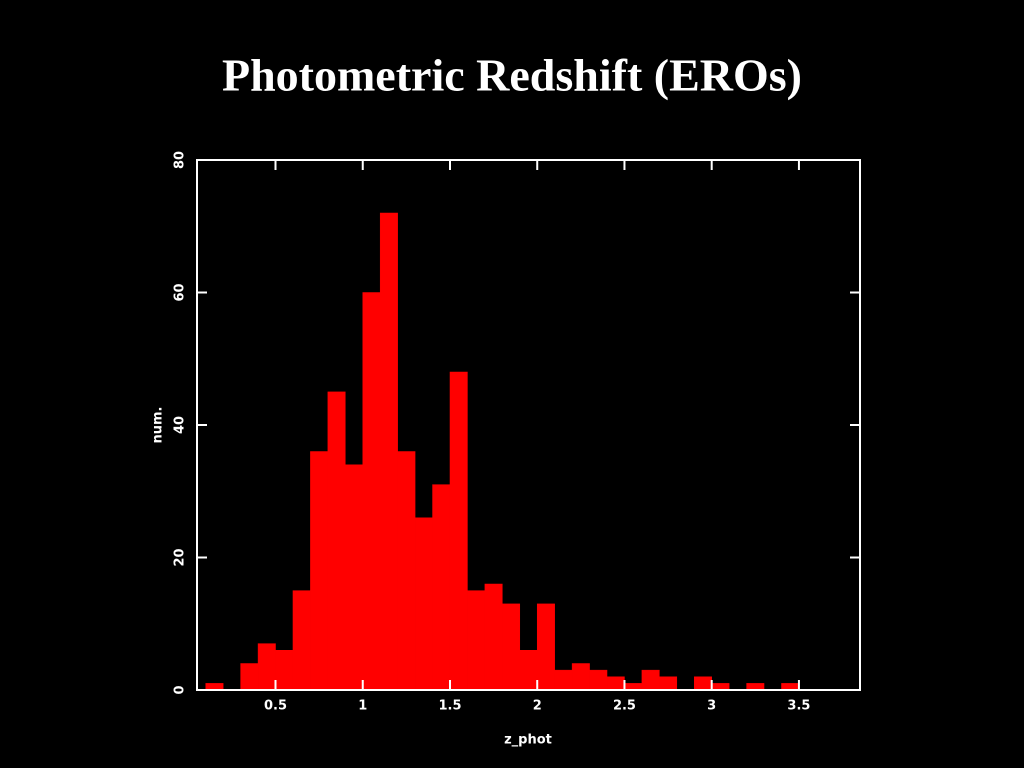  I want to click on y-axis-label: num., so click(158, 425).